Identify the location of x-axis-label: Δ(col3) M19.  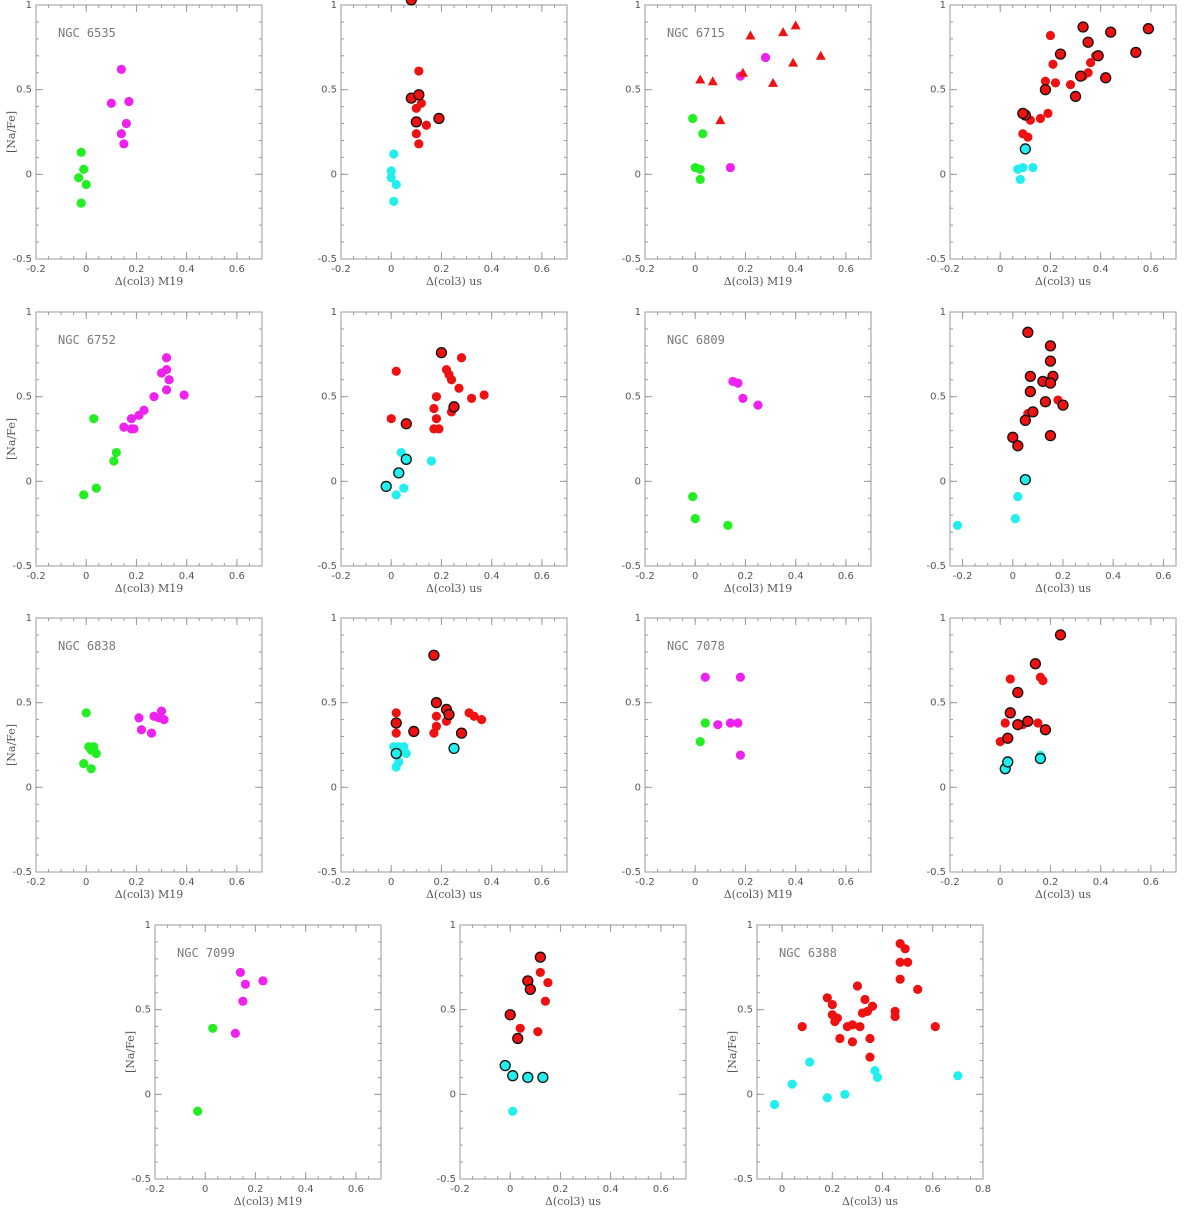
(149, 588).